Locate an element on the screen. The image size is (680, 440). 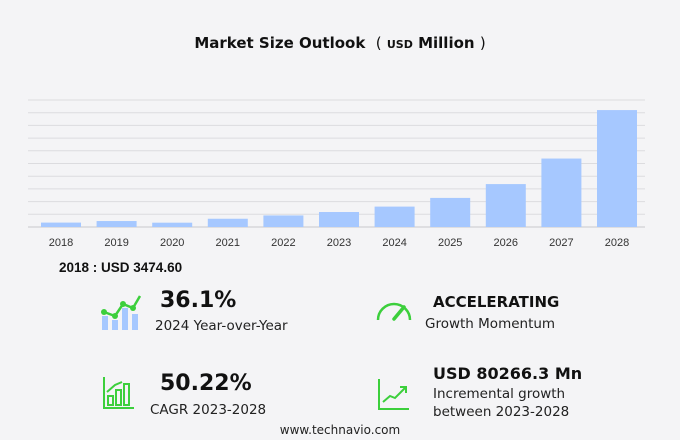
bar-2025 is located at coordinates (450, 212).